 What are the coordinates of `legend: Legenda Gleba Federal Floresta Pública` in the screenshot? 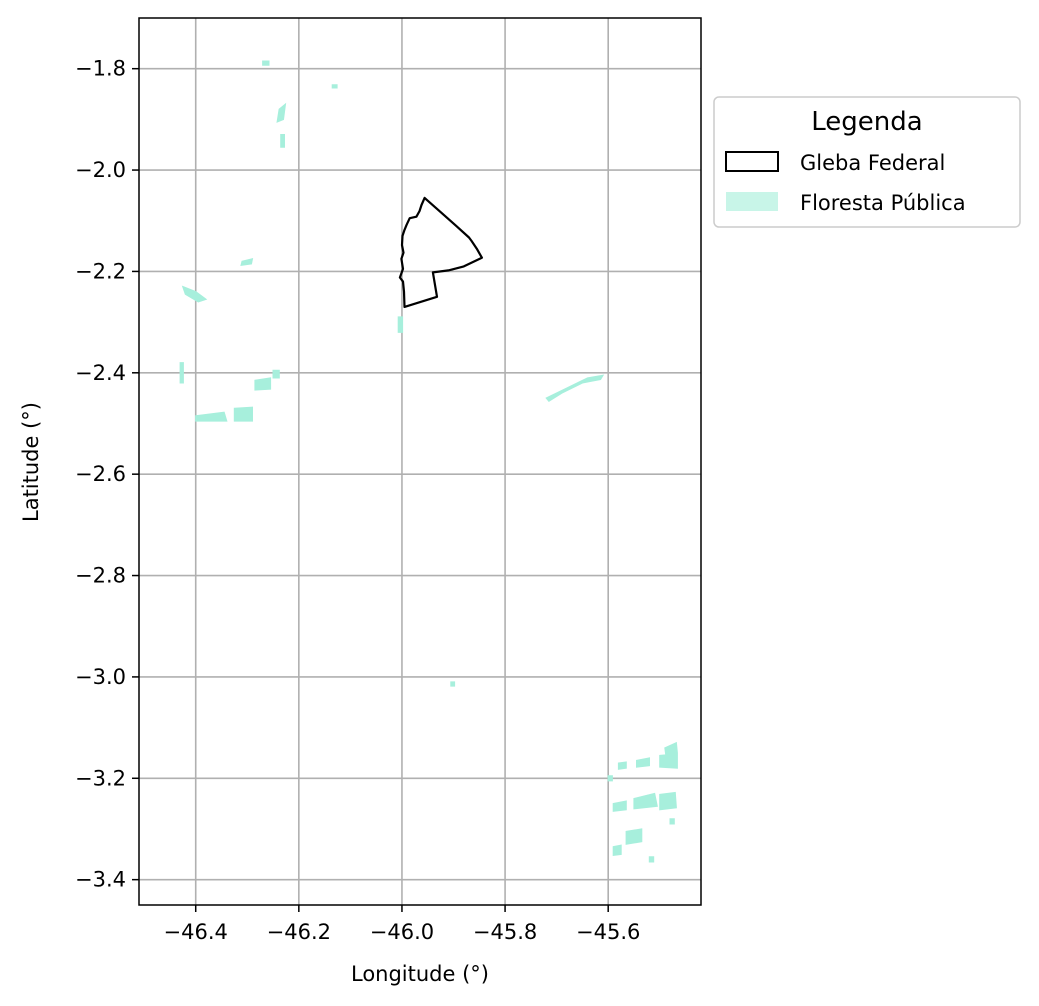 It's located at (867, 162).